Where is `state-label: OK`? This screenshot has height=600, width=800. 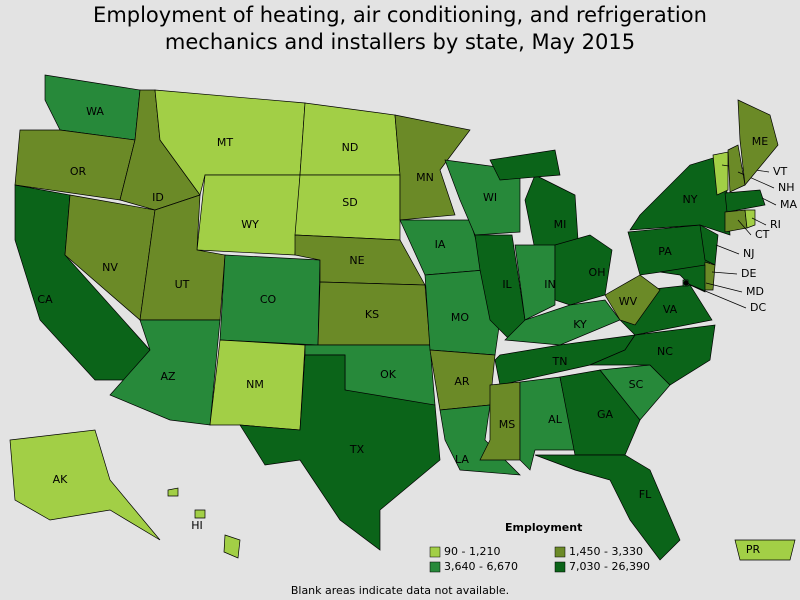 state-label: OK is located at coordinates (388, 374).